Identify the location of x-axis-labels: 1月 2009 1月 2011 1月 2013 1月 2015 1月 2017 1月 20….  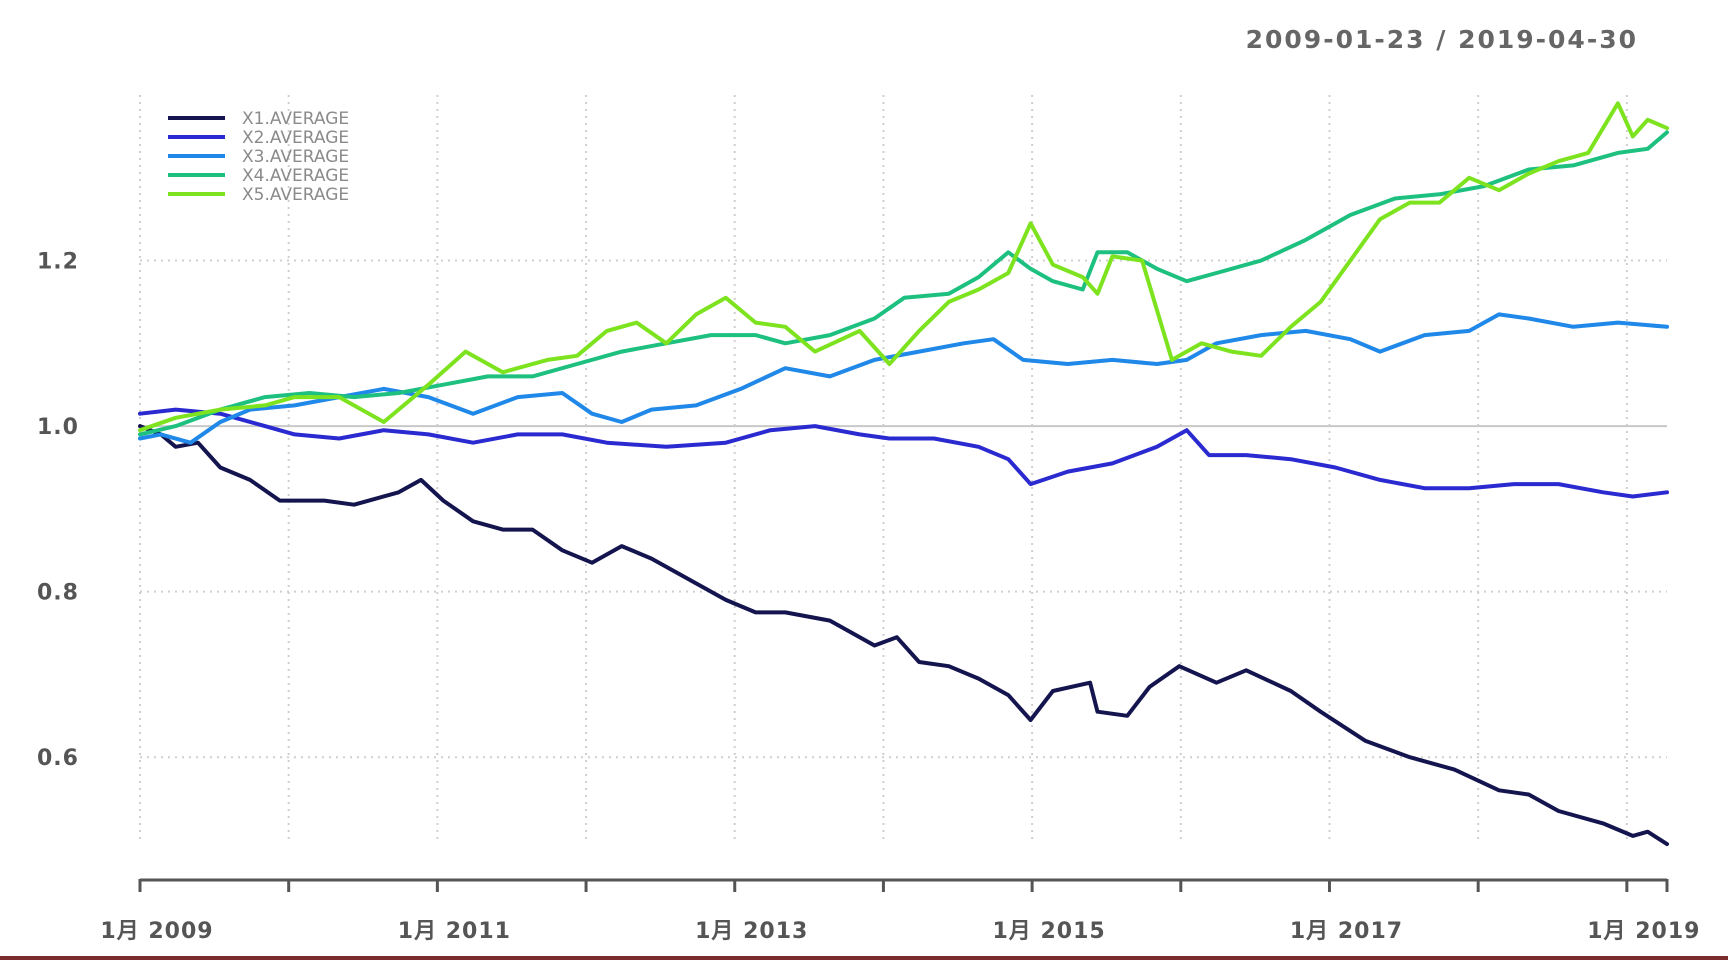
(900, 931).